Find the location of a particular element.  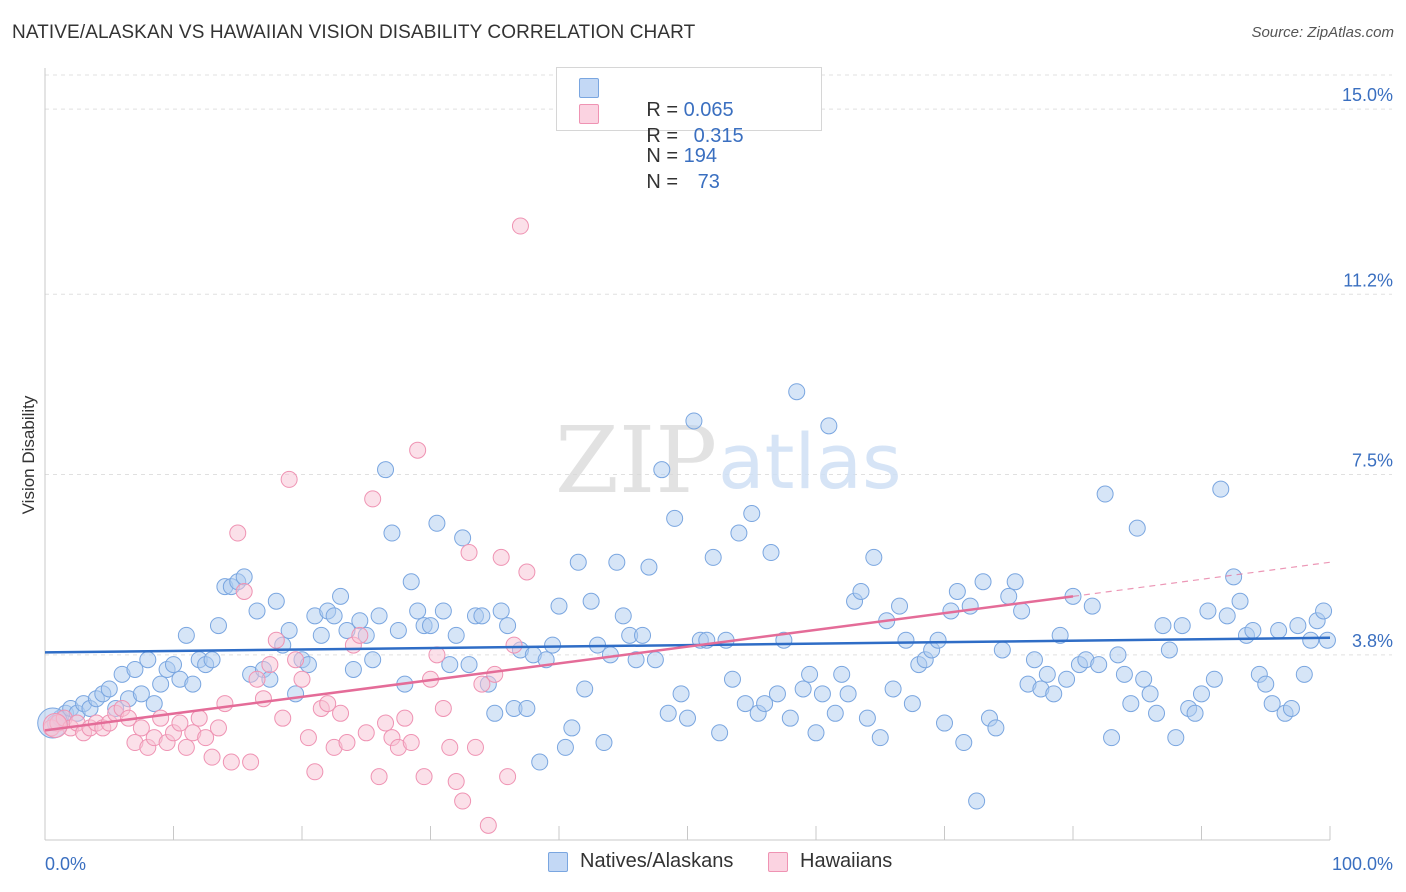

bottom-legend-label: Hawaiians is located at coordinates (846, 861).